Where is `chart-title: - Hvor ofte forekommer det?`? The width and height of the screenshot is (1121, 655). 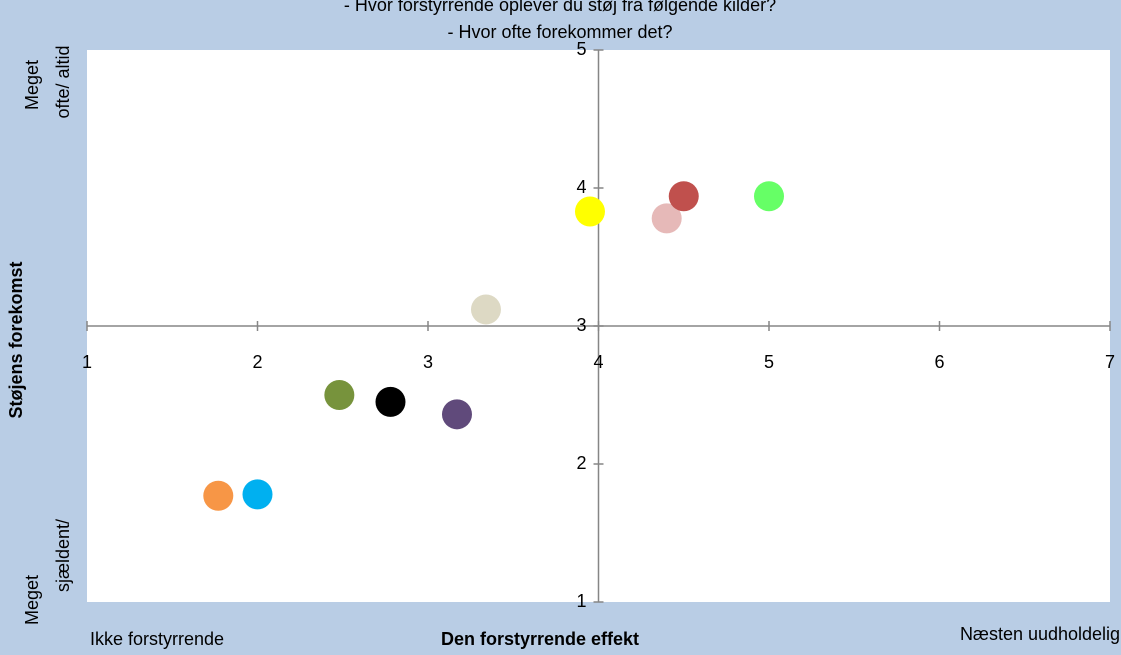 chart-title: - Hvor ofte forekommer det? is located at coordinates (559, 32).